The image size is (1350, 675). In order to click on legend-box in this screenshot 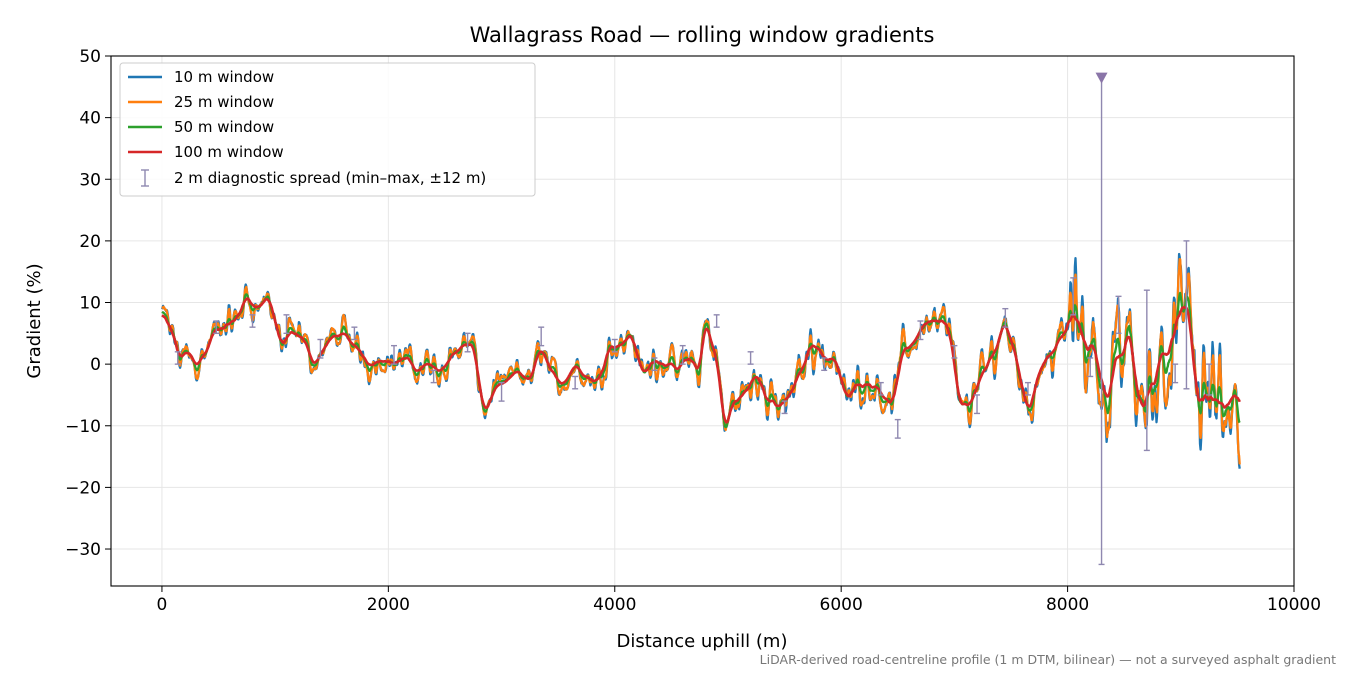, I will do `click(327, 129)`.